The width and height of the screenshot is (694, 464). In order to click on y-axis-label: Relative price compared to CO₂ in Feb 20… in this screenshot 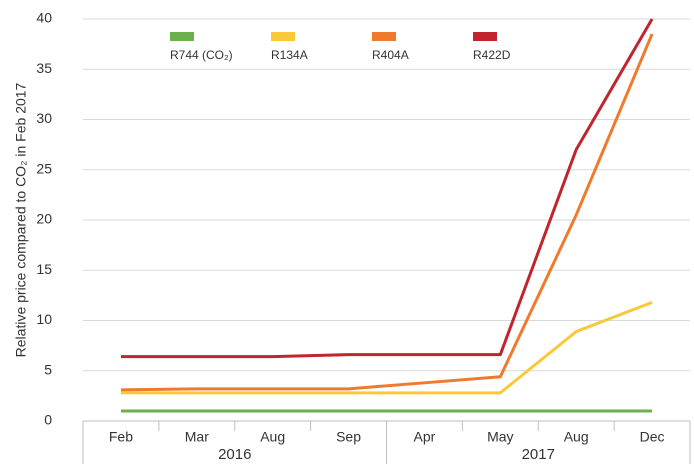, I will do `click(21, 219)`.